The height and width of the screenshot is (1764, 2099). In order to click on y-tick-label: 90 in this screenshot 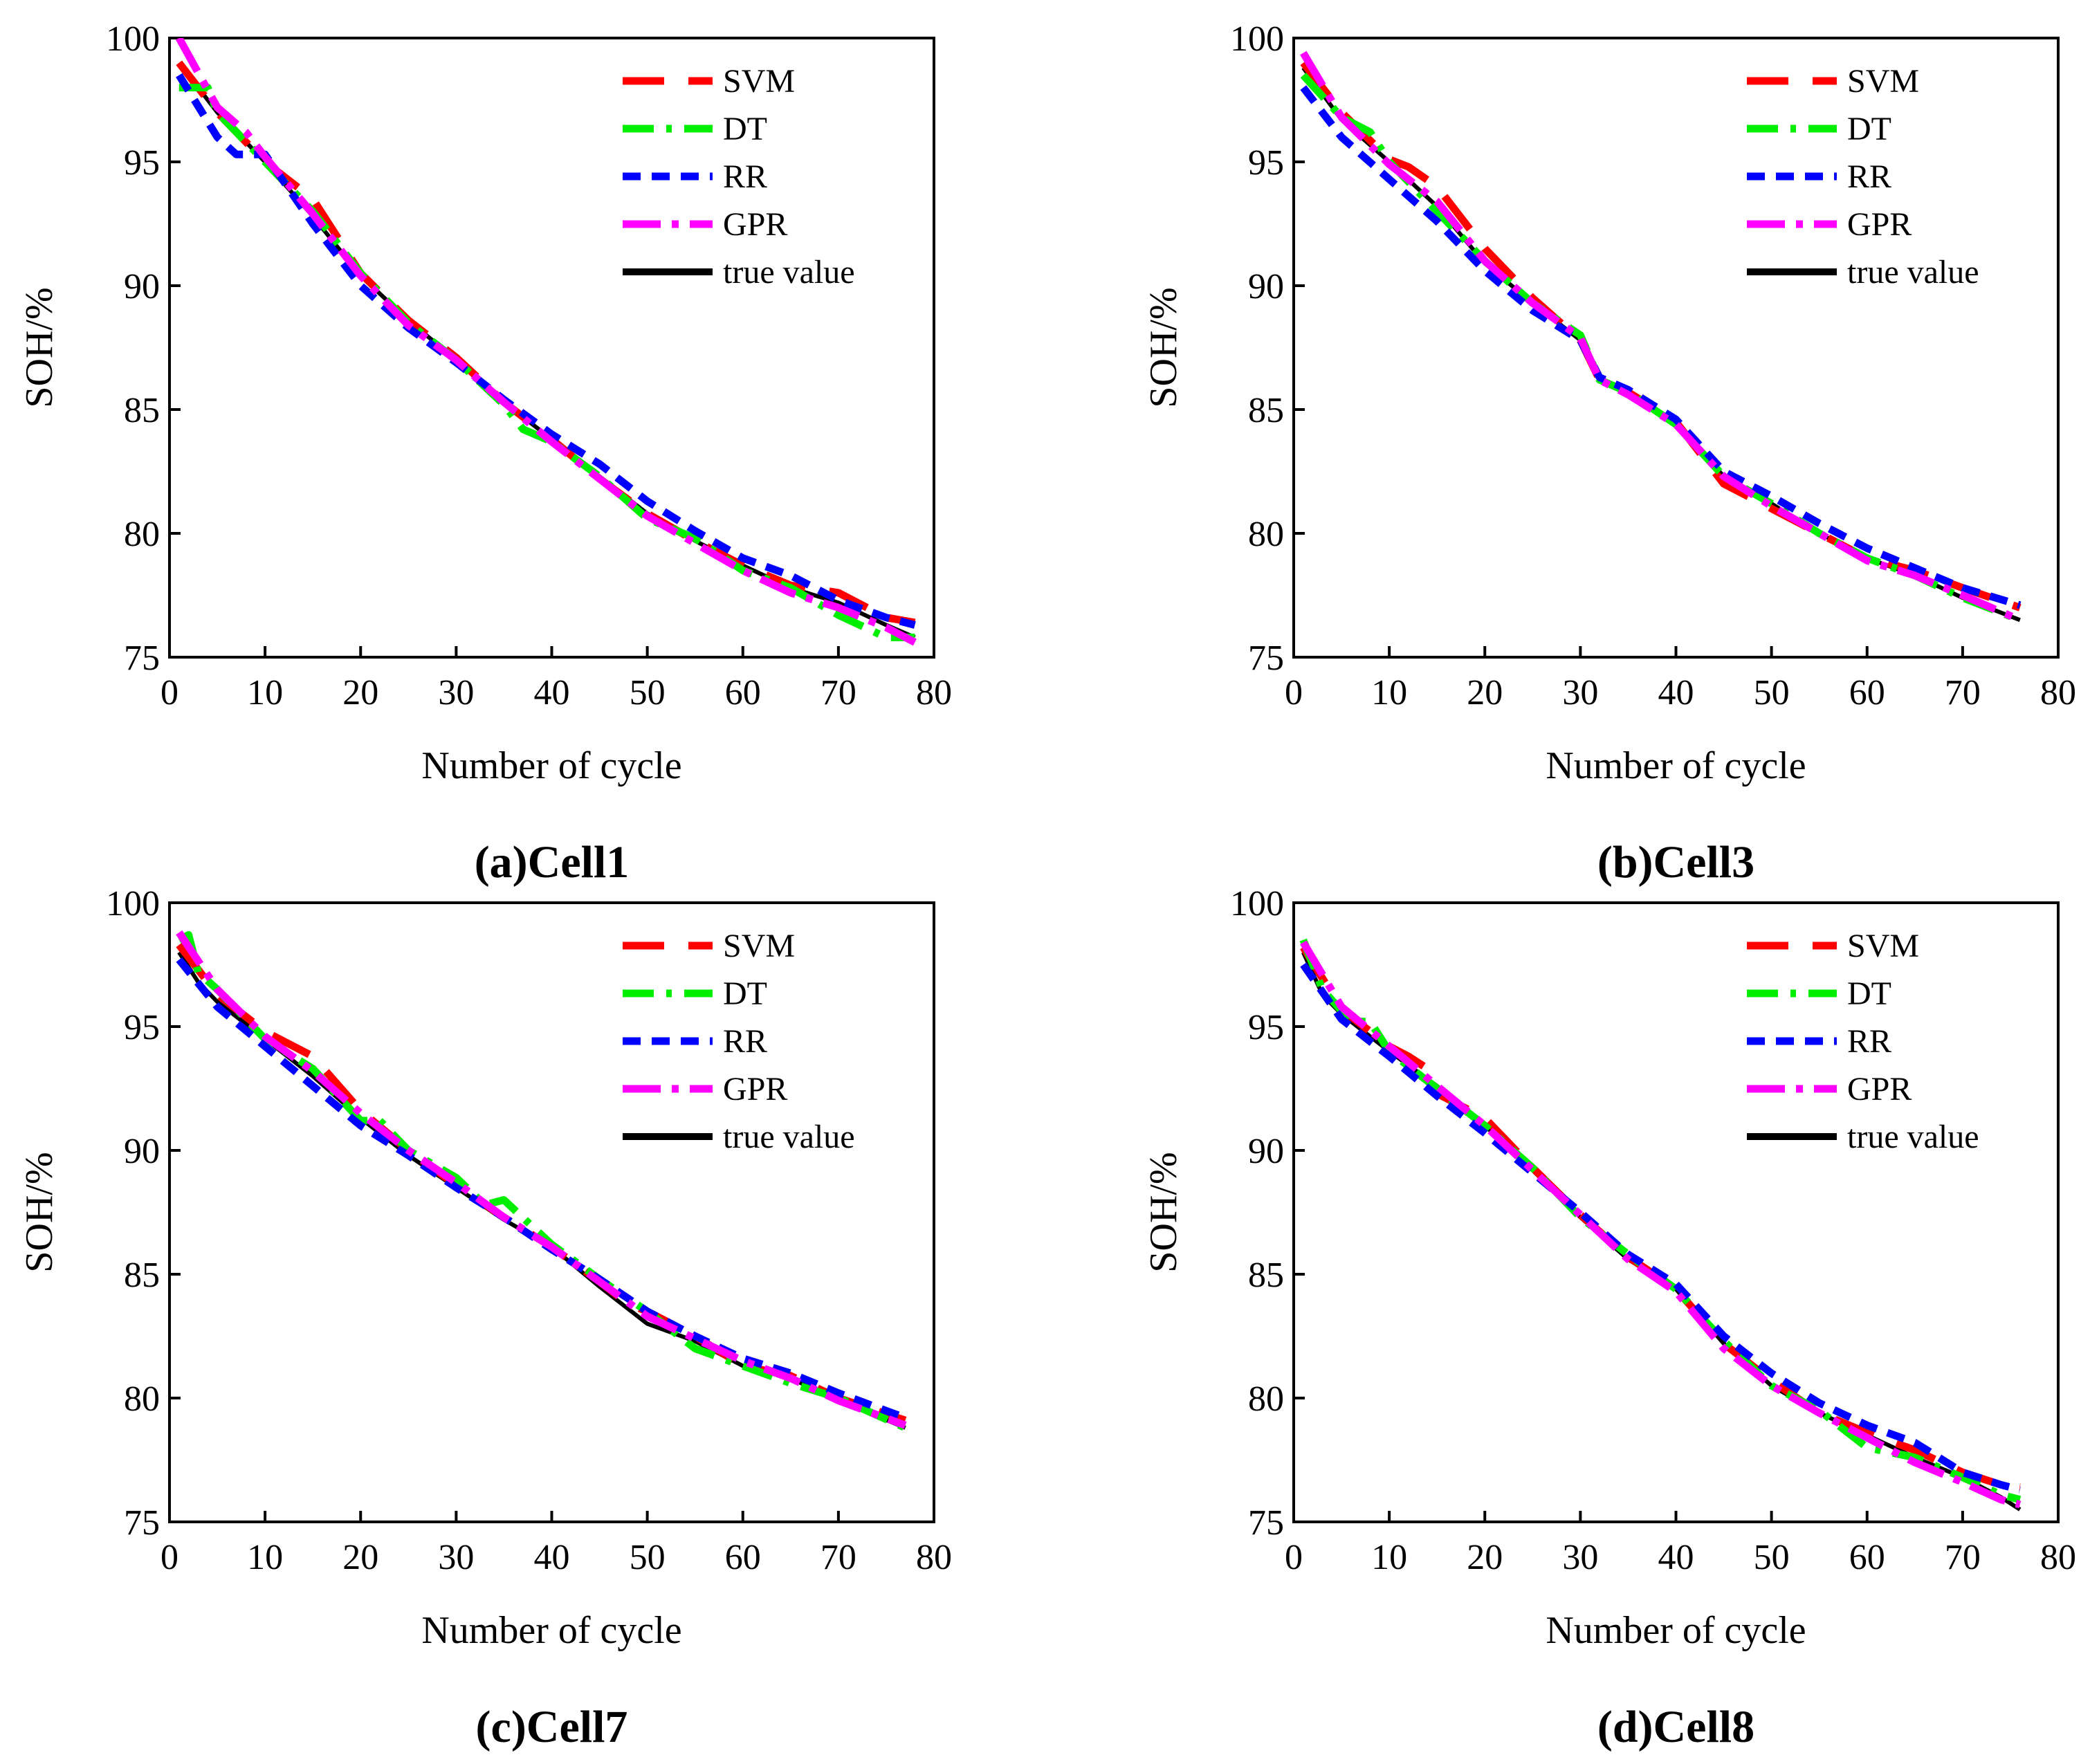, I will do `click(1266, 286)`.